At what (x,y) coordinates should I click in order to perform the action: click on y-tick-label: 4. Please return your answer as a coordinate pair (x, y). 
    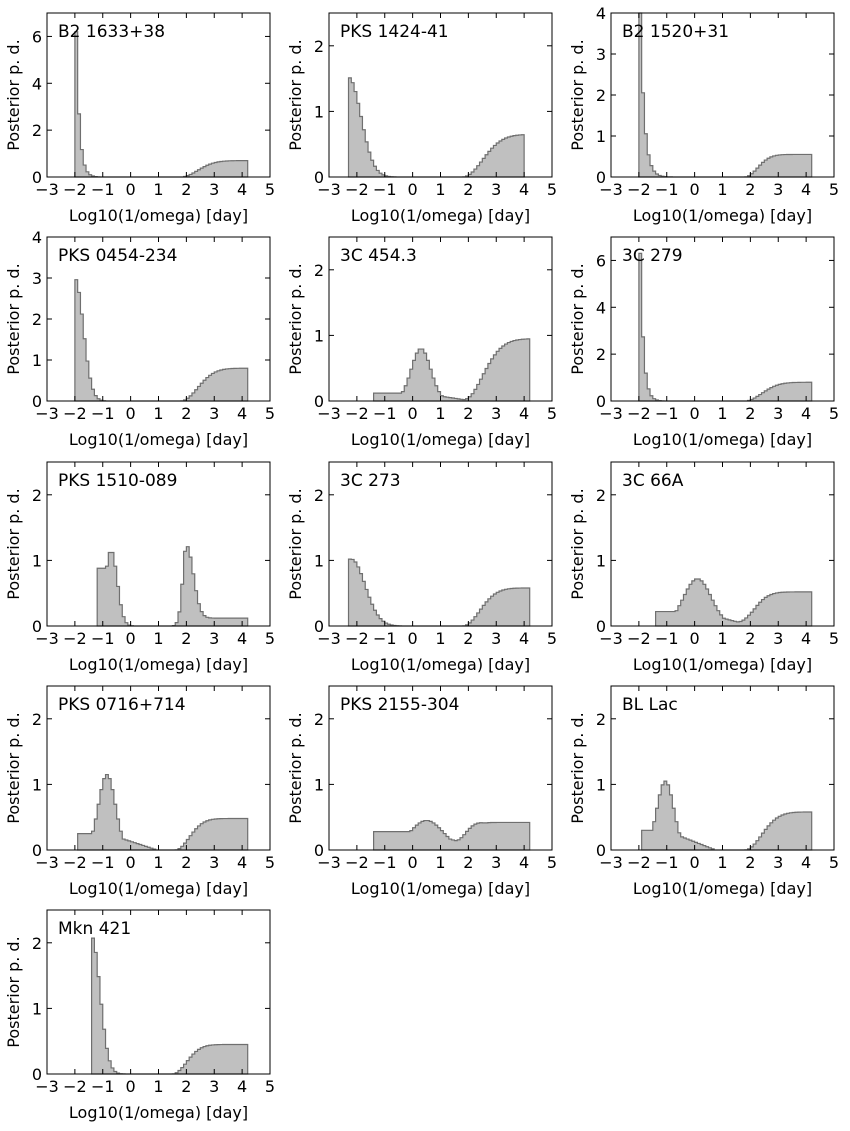
    Looking at the image, I should click on (37, 237).